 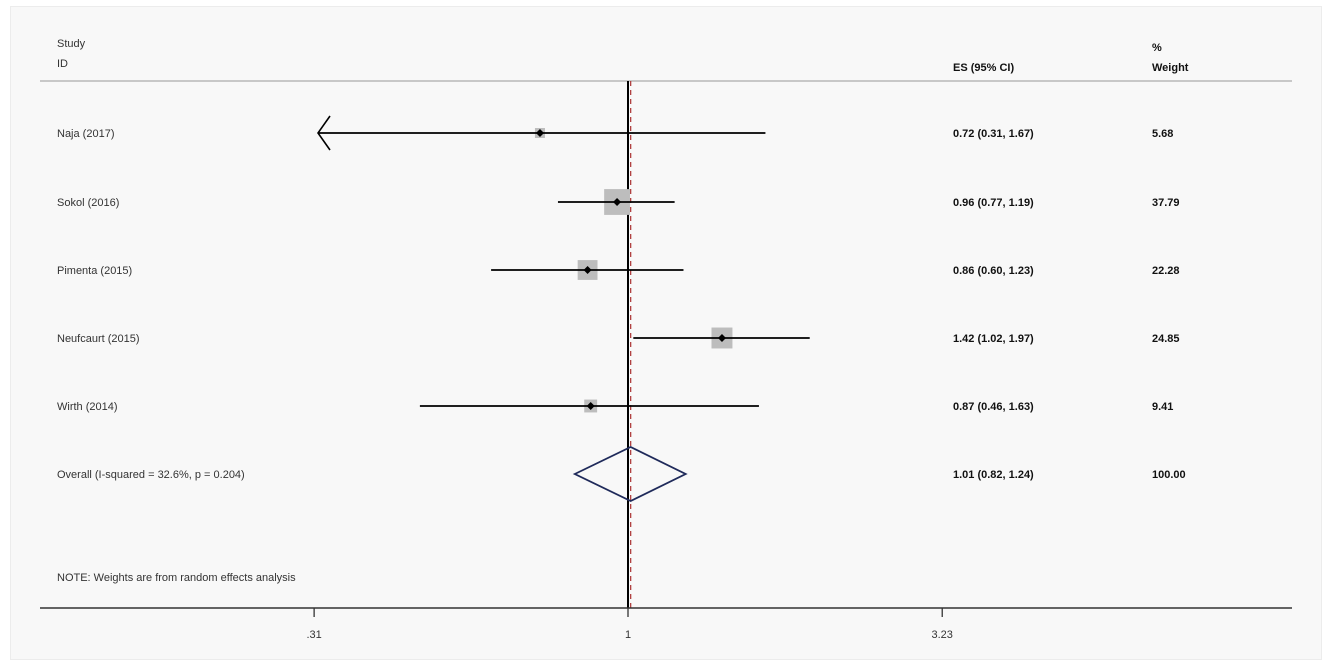 I want to click on overall-ci-text: 1.01 (0.82, 1.24), so click(x=993, y=475).